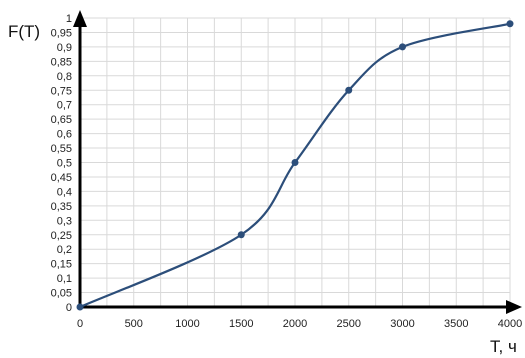 This screenshot has height=358, width=525. What do you see at coordinates (134, 324) in the screenshot?
I see `x-tick-label: 500` at bounding box center [134, 324].